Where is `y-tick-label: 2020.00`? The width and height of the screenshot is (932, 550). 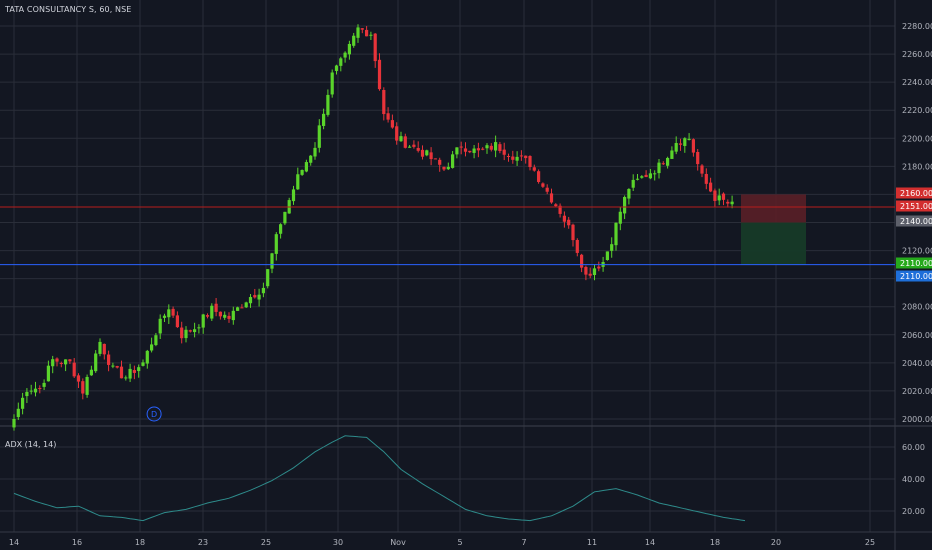 y-tick-label: 2020.00 is located at coordinates (917, 391).